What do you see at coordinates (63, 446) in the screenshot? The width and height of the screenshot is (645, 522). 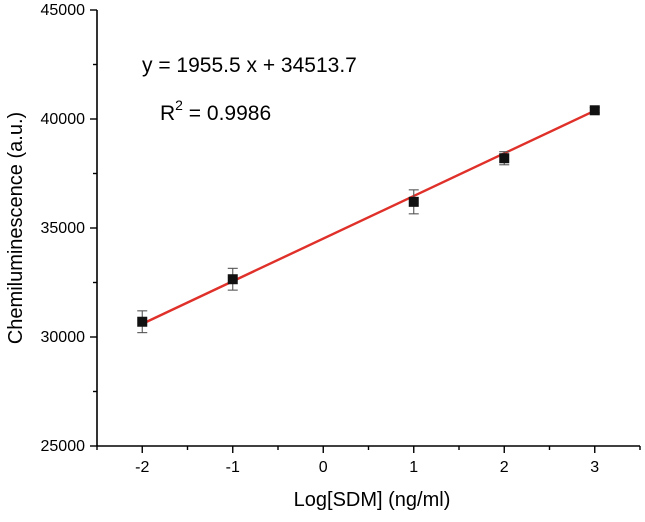 I see `y-tick-label: 25000` at bounding box center [63, 446].